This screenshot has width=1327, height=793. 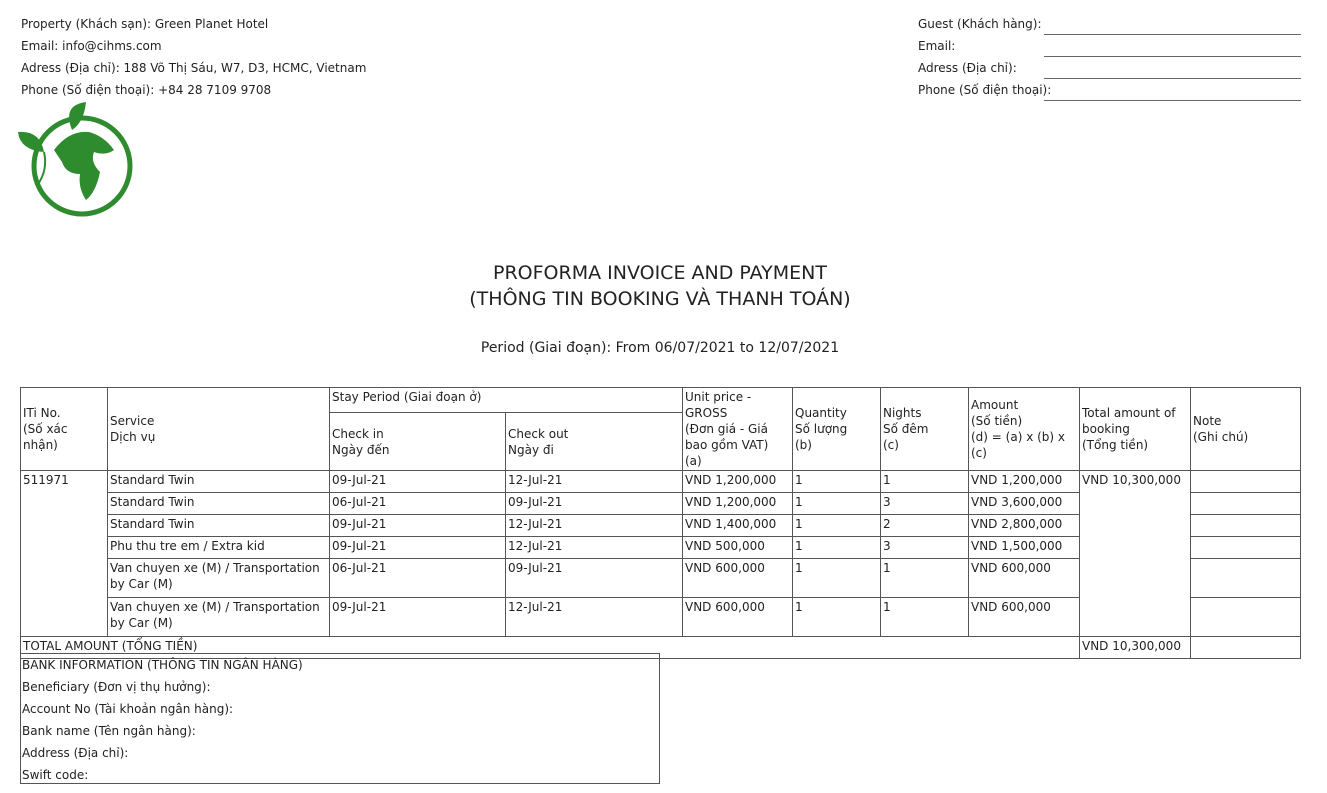 I want to click on cell-amount: VND 1,500,000, so click(x=1024, y=547).